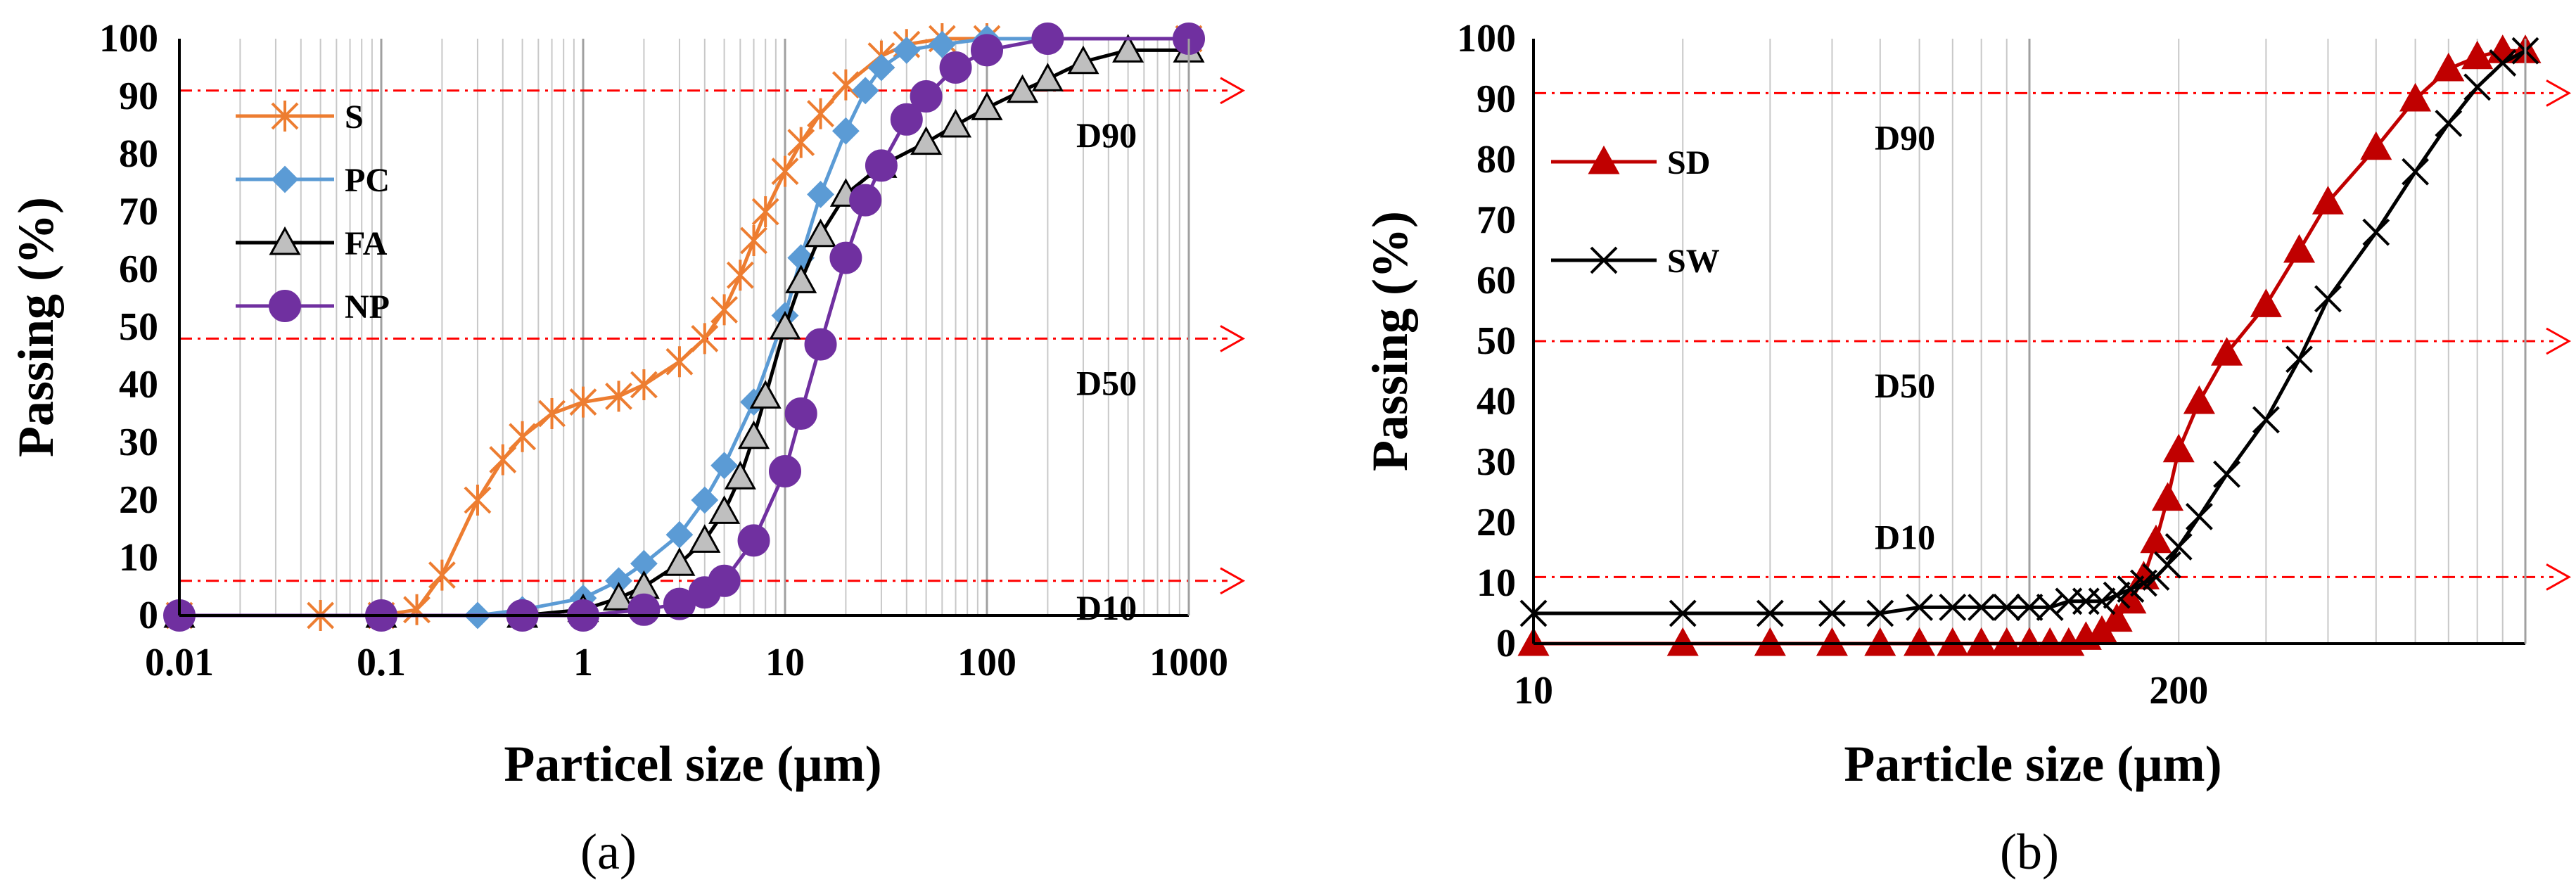 Image resolution: width=2576 pixels, height=894 pixels. I want to click on y-tick-label: 90, so click(138, 96).